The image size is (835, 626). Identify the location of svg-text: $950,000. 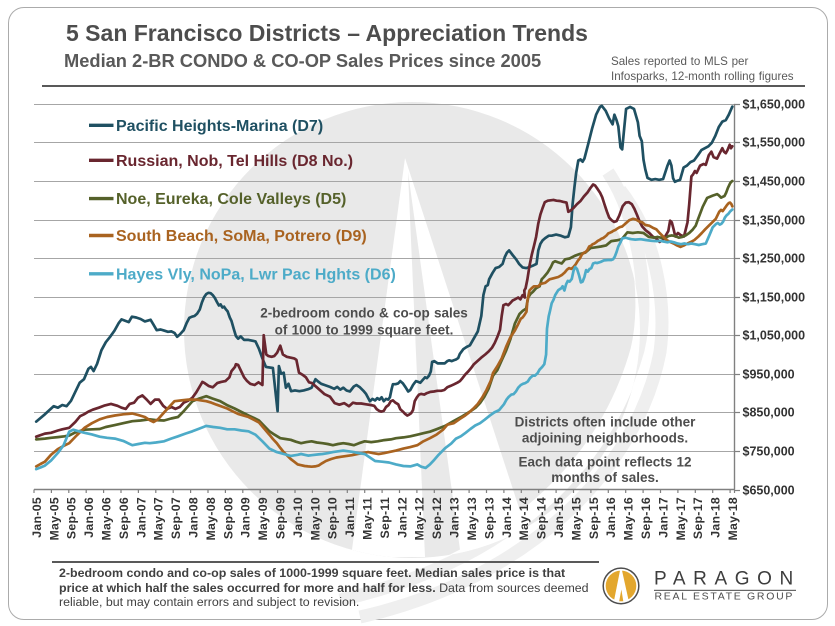
(769, 375).